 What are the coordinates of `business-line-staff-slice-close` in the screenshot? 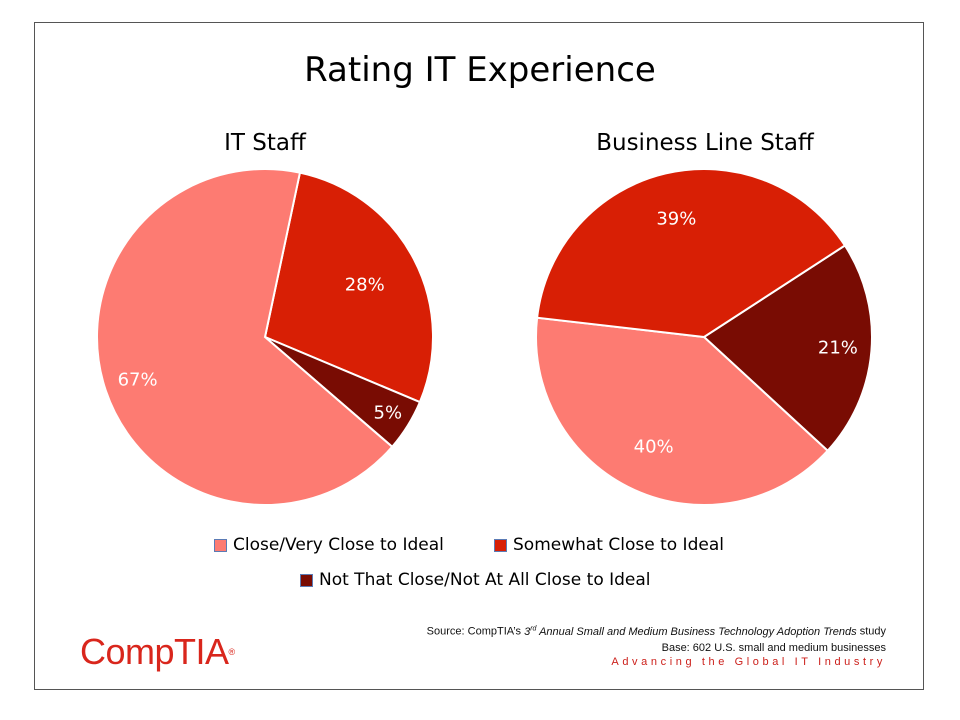 It's located at (682, 411).